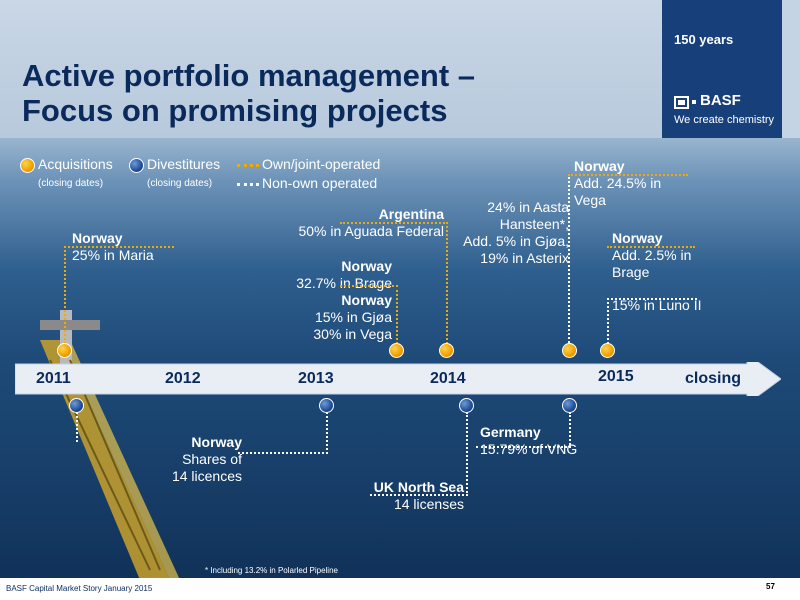  What do you see at coordinates (371, 222) in the screenshot?
I see `acq-2014-aguada-federal: Argentina 50% in Aguada Federal` at bounding box center [371, 222].